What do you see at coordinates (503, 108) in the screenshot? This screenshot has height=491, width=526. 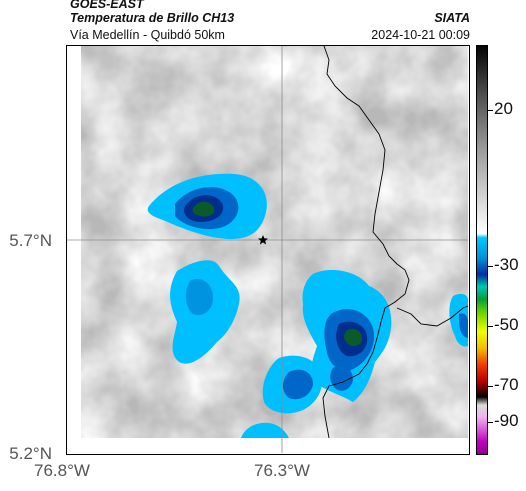 I see `colorbar-label-20: 20` at bounding box center [503, 108].